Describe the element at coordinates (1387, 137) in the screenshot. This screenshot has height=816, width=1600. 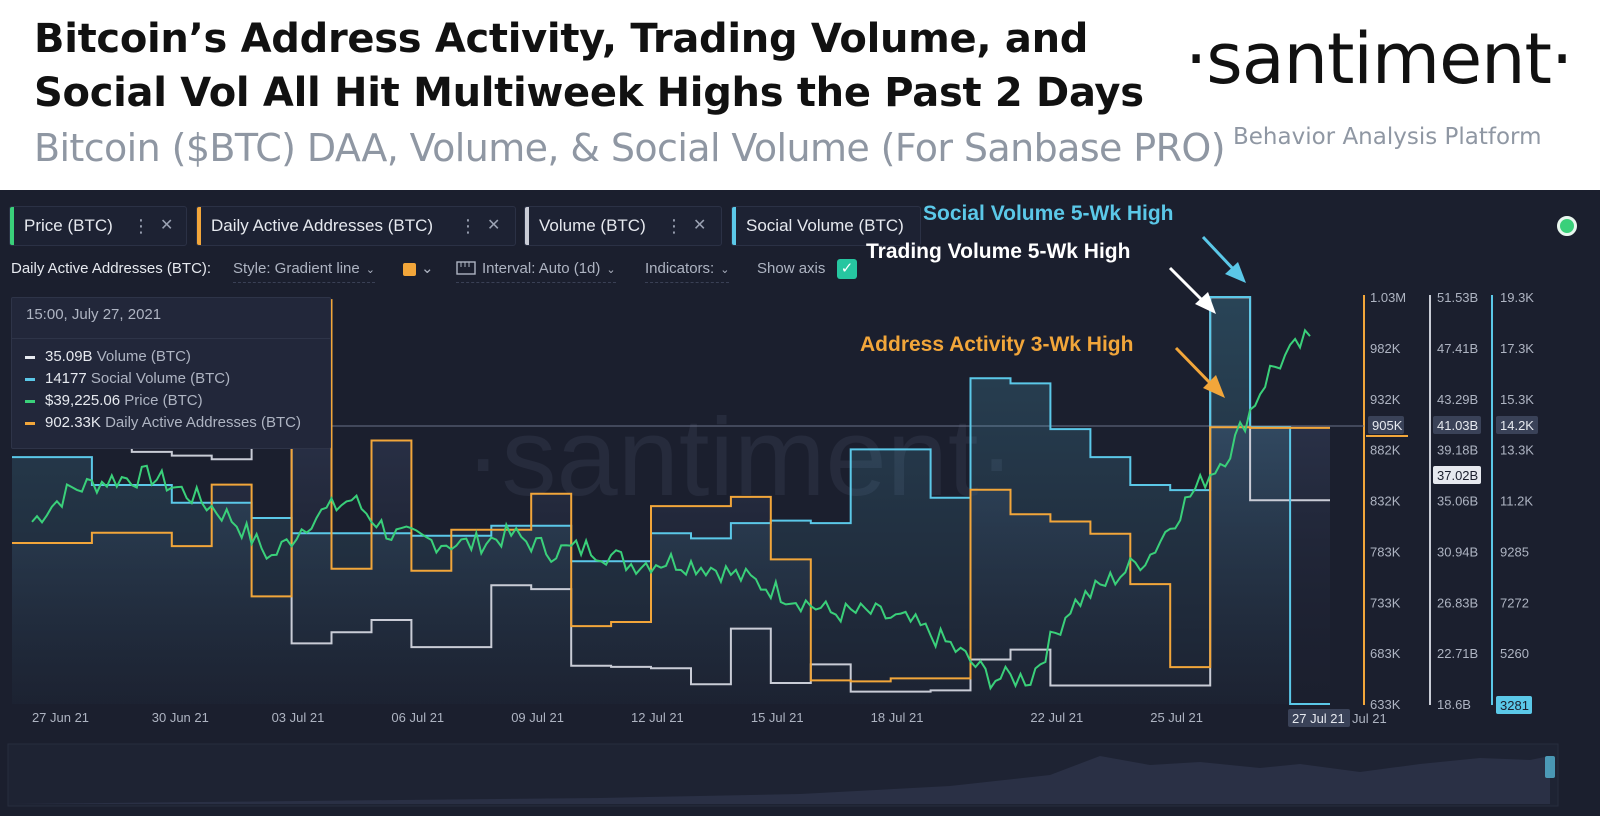
I see `brand-tagline: Behavior Analysis Platform` at that location.